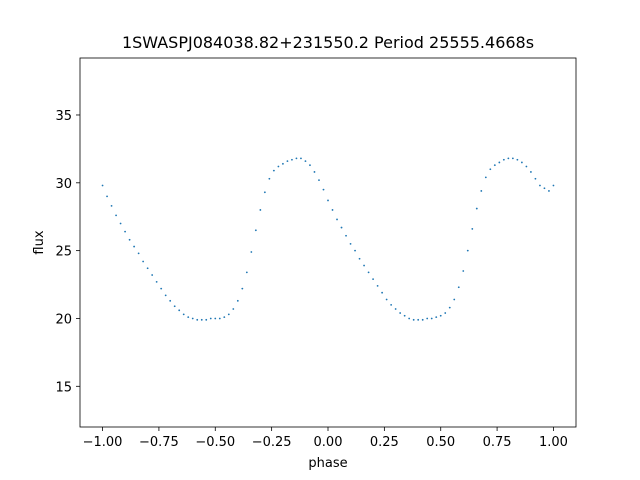  What do you see at coordinates (159, 442) in the screenshot?
I see `x-tick-label: −0.75` at bounding box center [159, 442].